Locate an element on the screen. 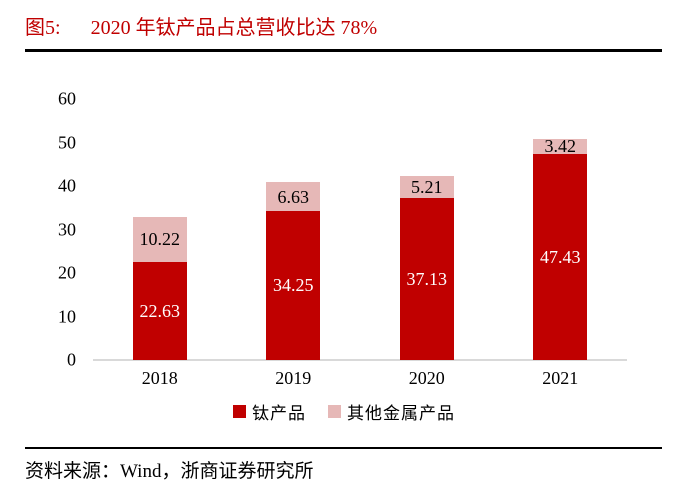 The height and width of the screenshot is (503, 688). bar-segment: 37.13 is located at coordinates (426, 279).